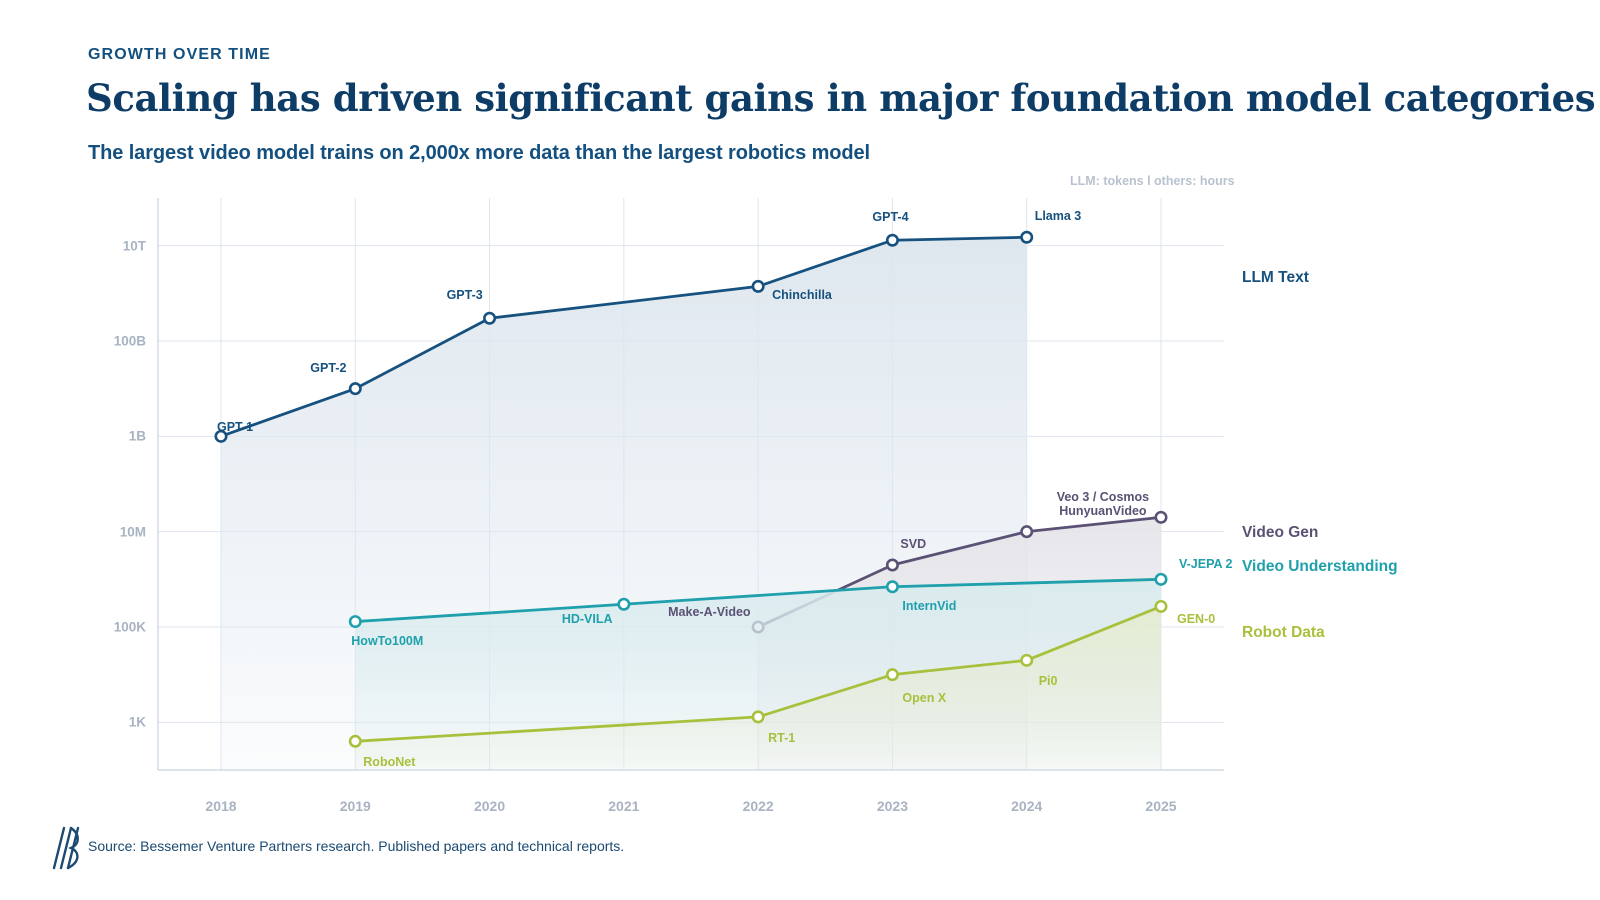 The height and width of the screenshot is (900, 1600). Describe the element at coordinates (1161, 806) in the screenshot. I see `x-axis-tick: 2025` at that location.